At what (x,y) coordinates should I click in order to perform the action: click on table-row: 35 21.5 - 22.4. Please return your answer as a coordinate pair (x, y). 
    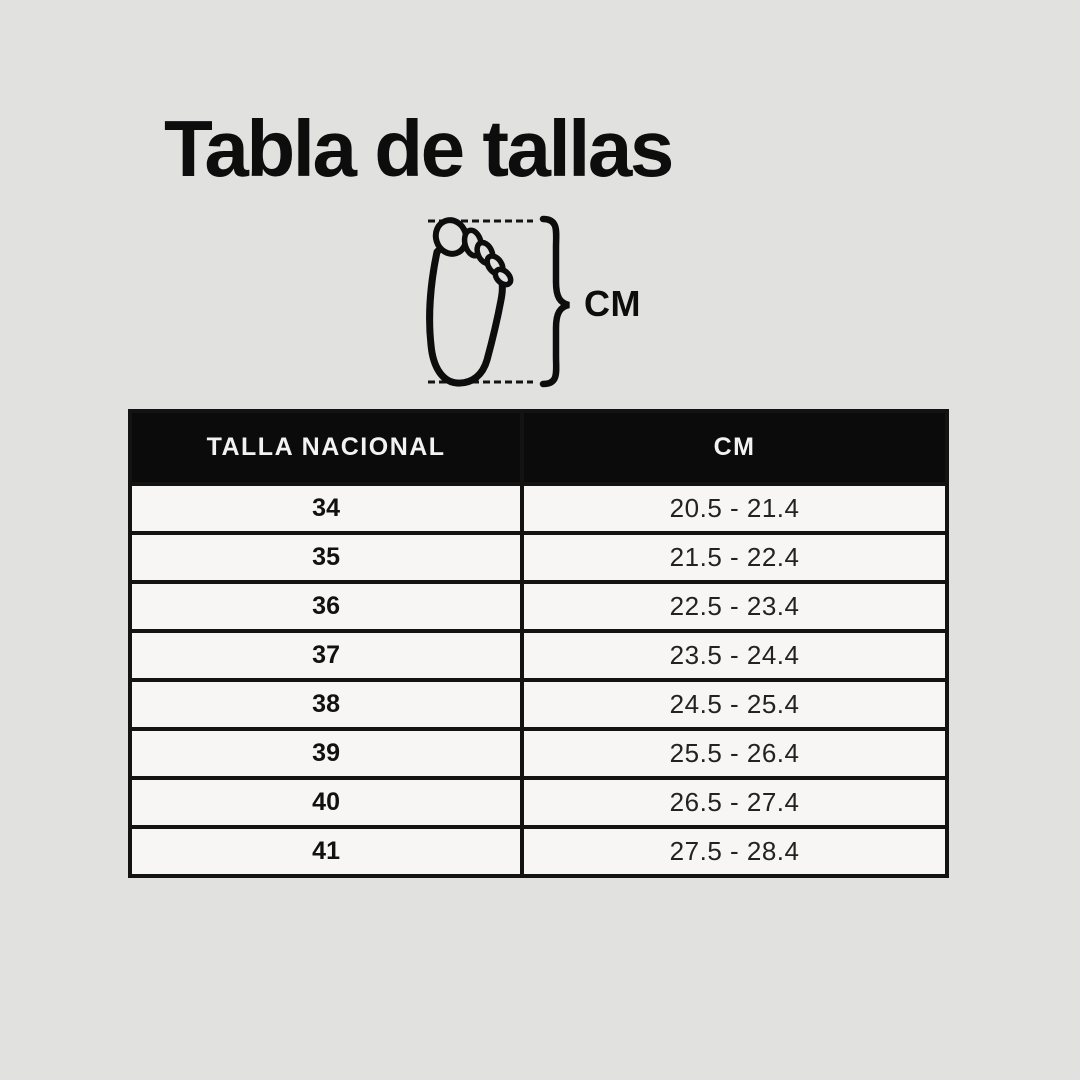
    Looking at the image, I should click on (538, 557).